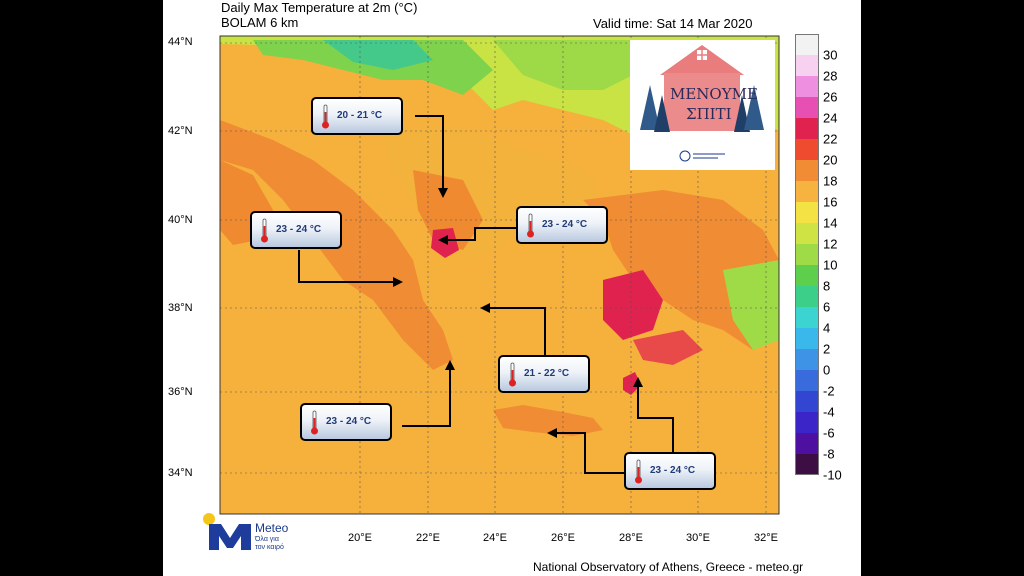 Image resolution: width=1024 pixels, height=576 pixels. I want to click on colorbar-label: 20, so click(830, 160).